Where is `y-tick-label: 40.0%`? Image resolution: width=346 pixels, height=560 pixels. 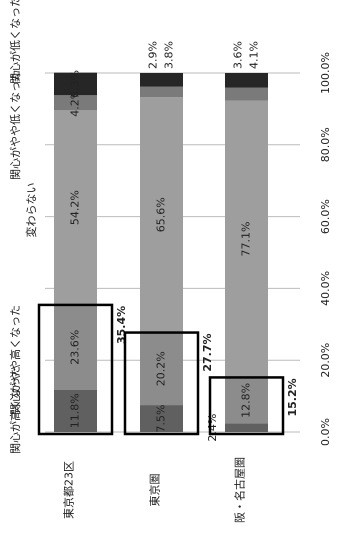 y-tick-label: 40.0% is located at coordinates (325, 288).